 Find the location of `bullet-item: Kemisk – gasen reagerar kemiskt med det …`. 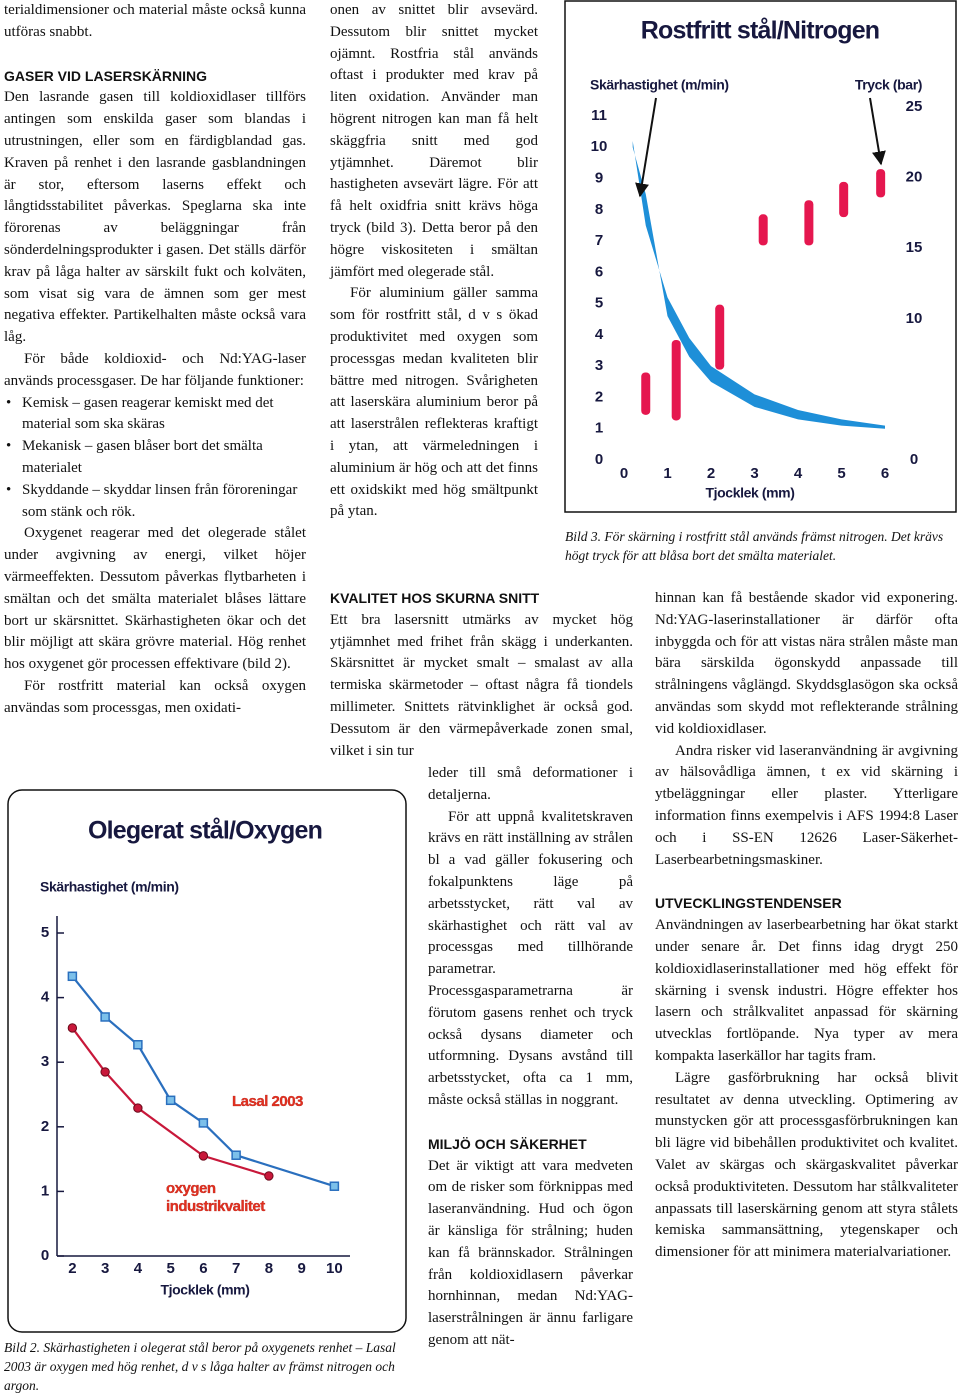

bullet-item: Kemisk – gasen reagerar kemiskt med det … is located at coordinates (155, 415).